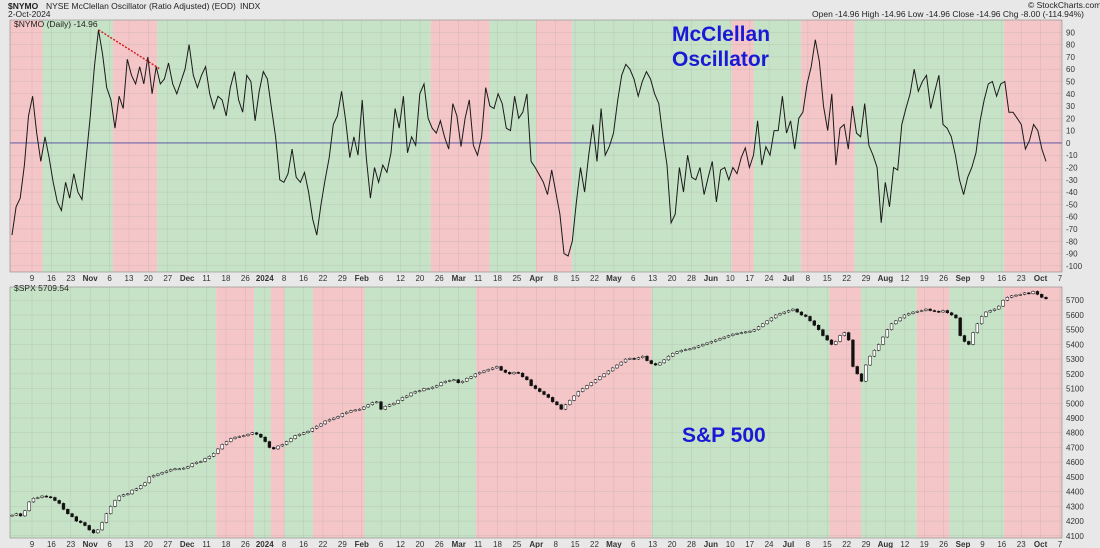  I want to click on x-tick-label: Apr, so click(536, 544).